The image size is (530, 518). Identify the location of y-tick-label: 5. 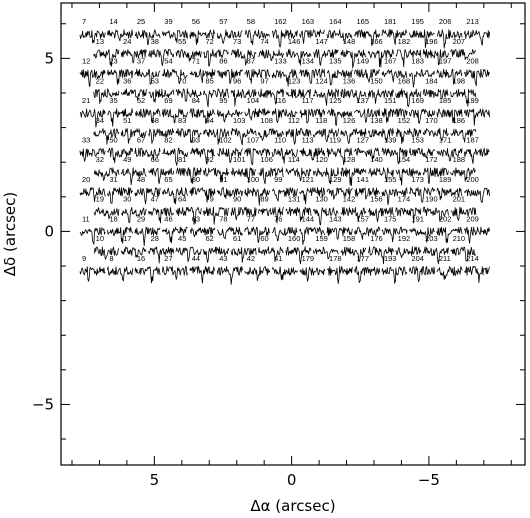
(49, 58).